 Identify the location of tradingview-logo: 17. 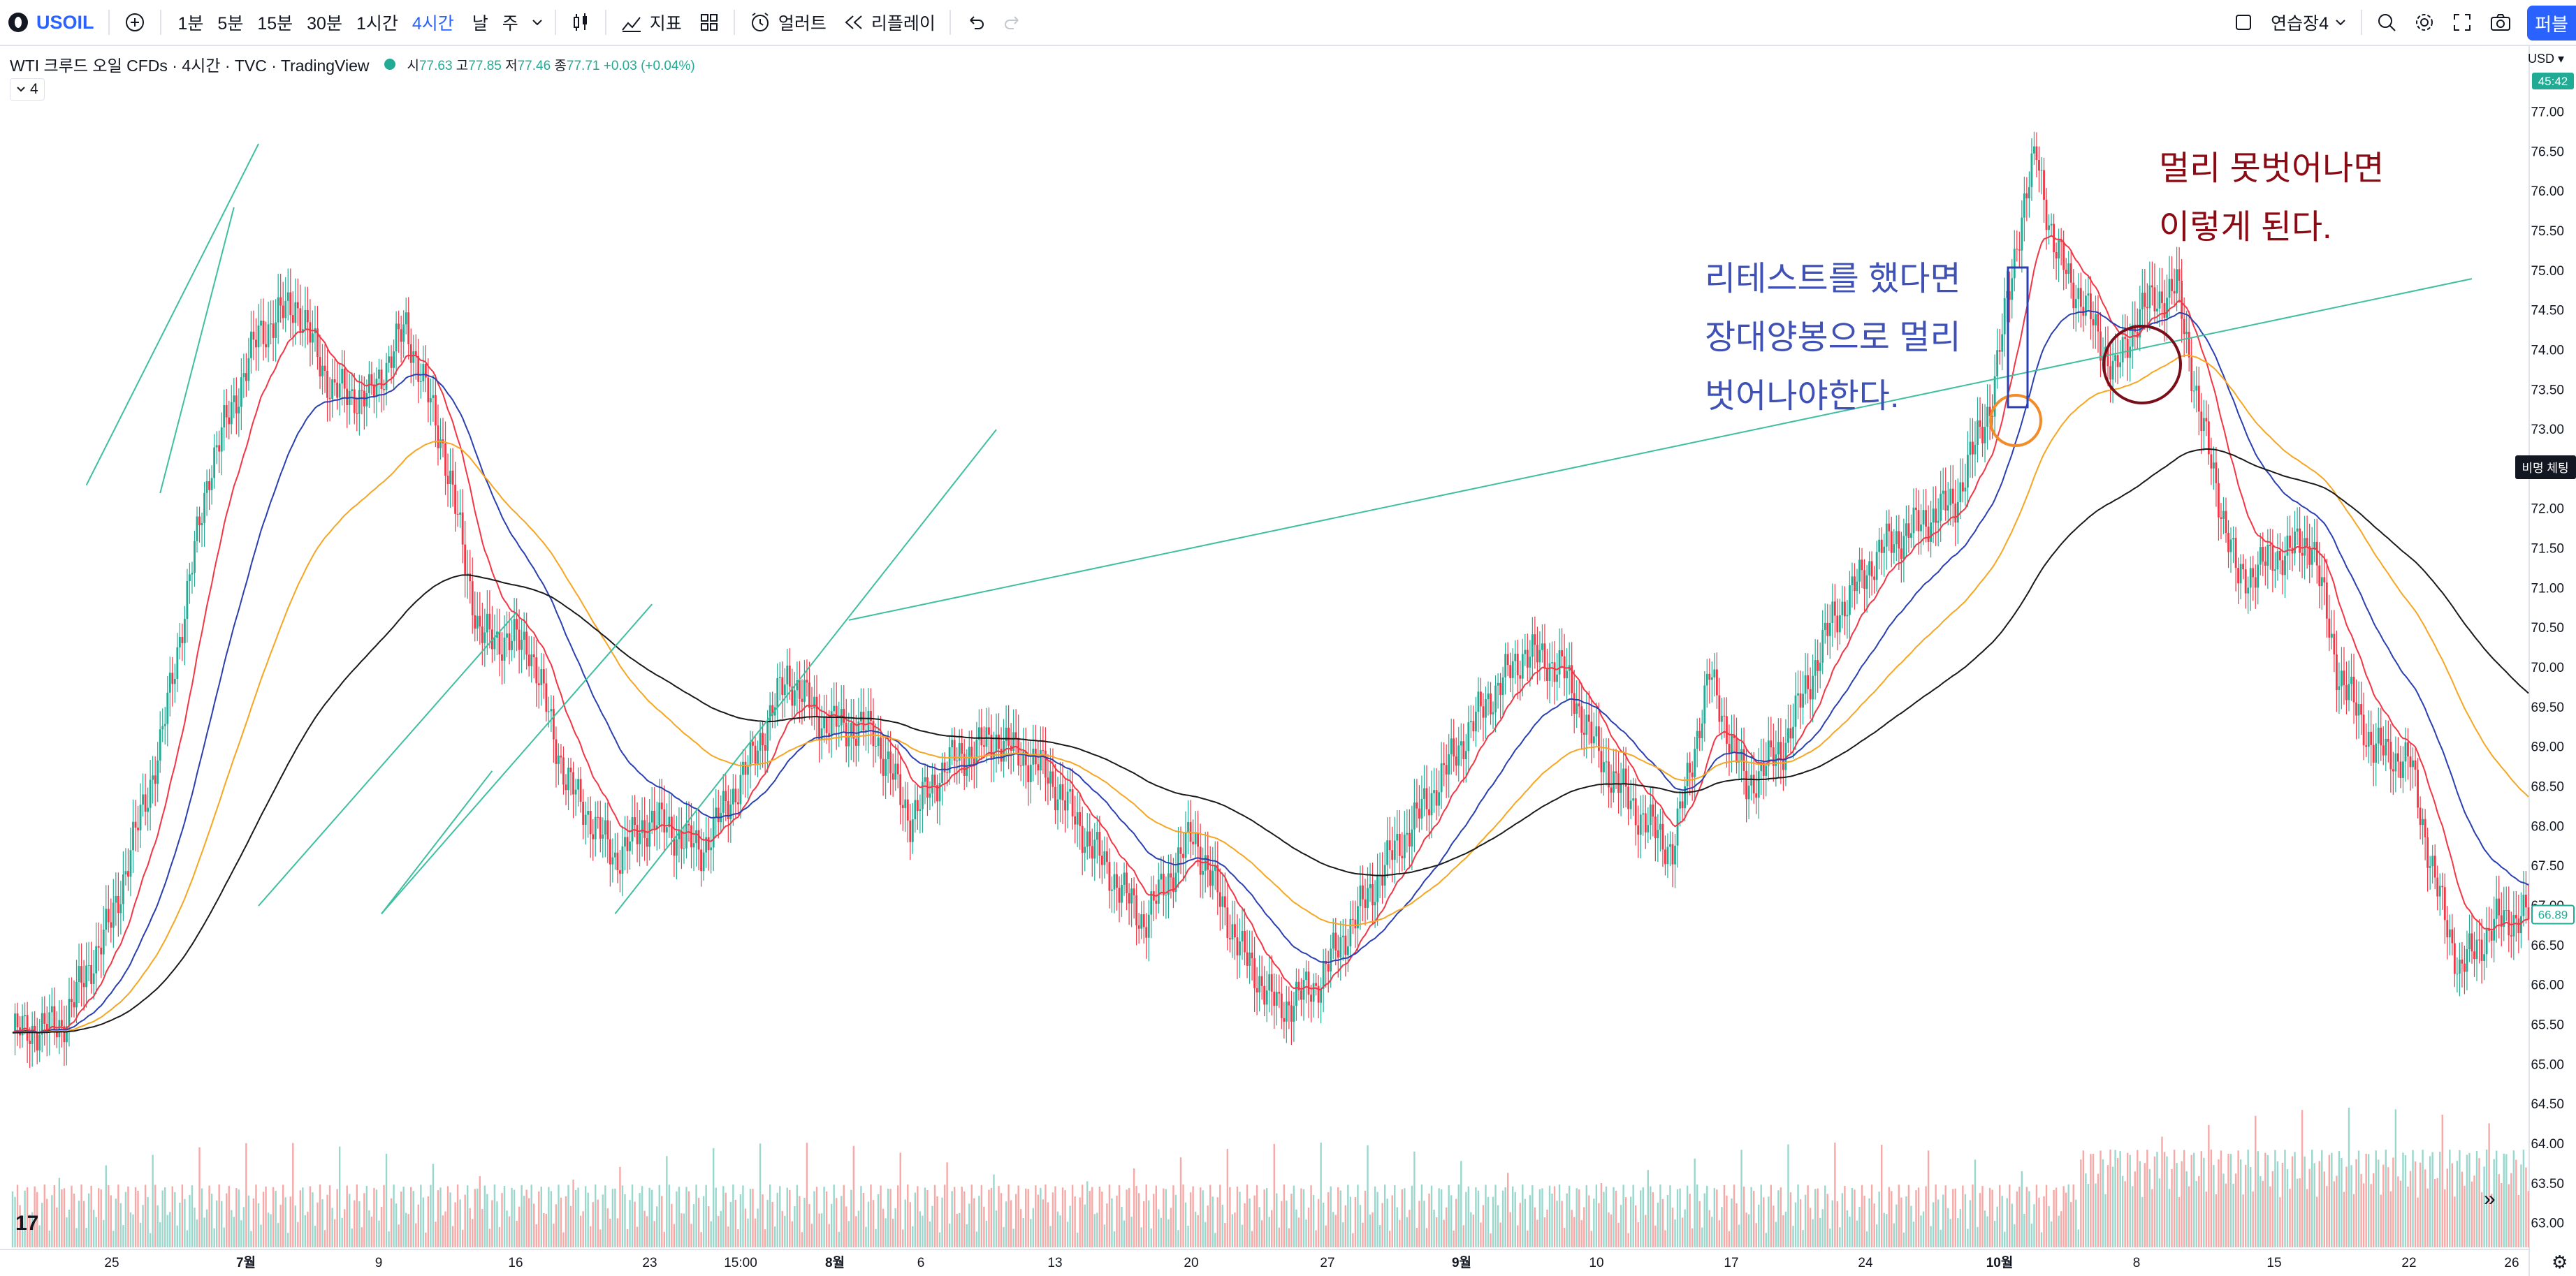
(27, 1223).